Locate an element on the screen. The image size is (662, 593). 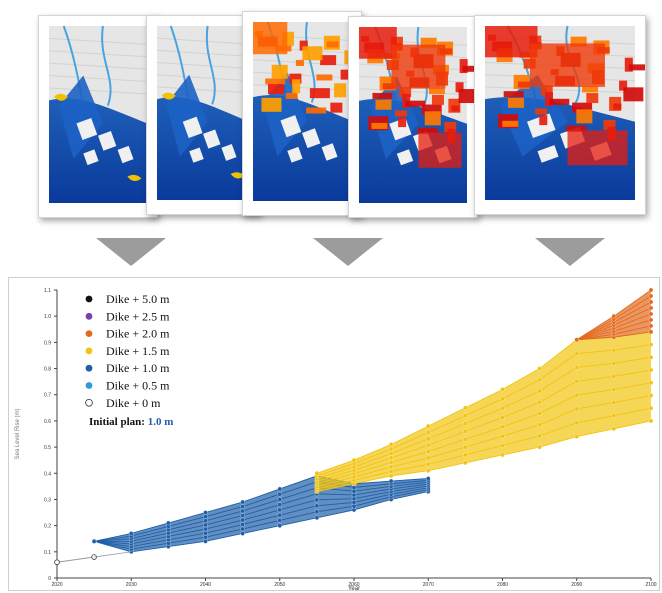
x-axis-label: Year is located at coordinates (354, 588).